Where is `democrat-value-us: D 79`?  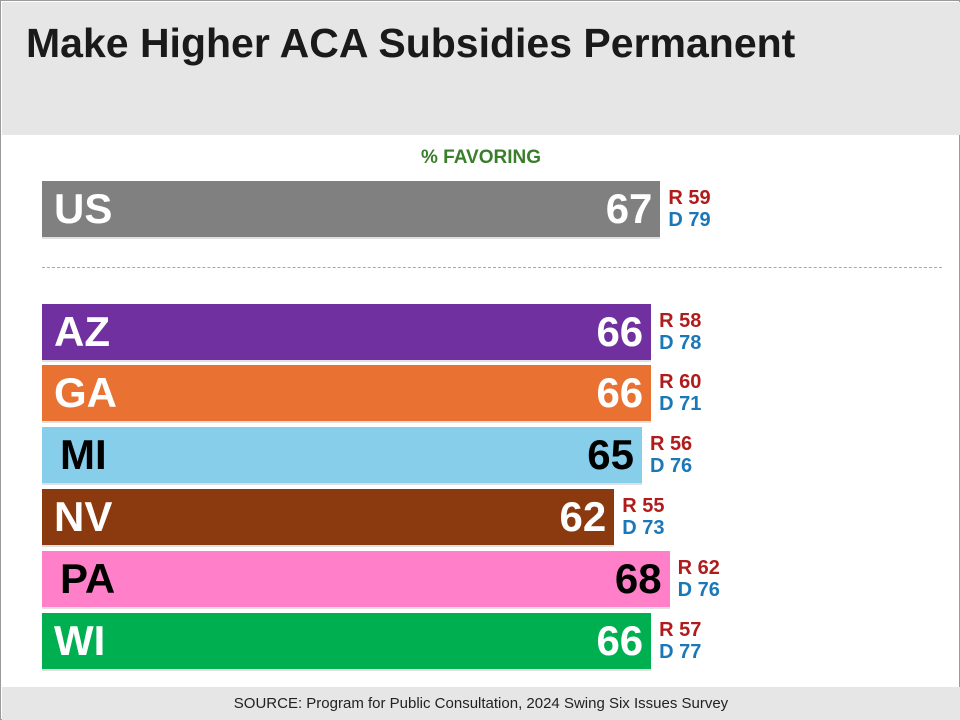
democrat-value-us: D 79 is located at coordinates (689, 220).